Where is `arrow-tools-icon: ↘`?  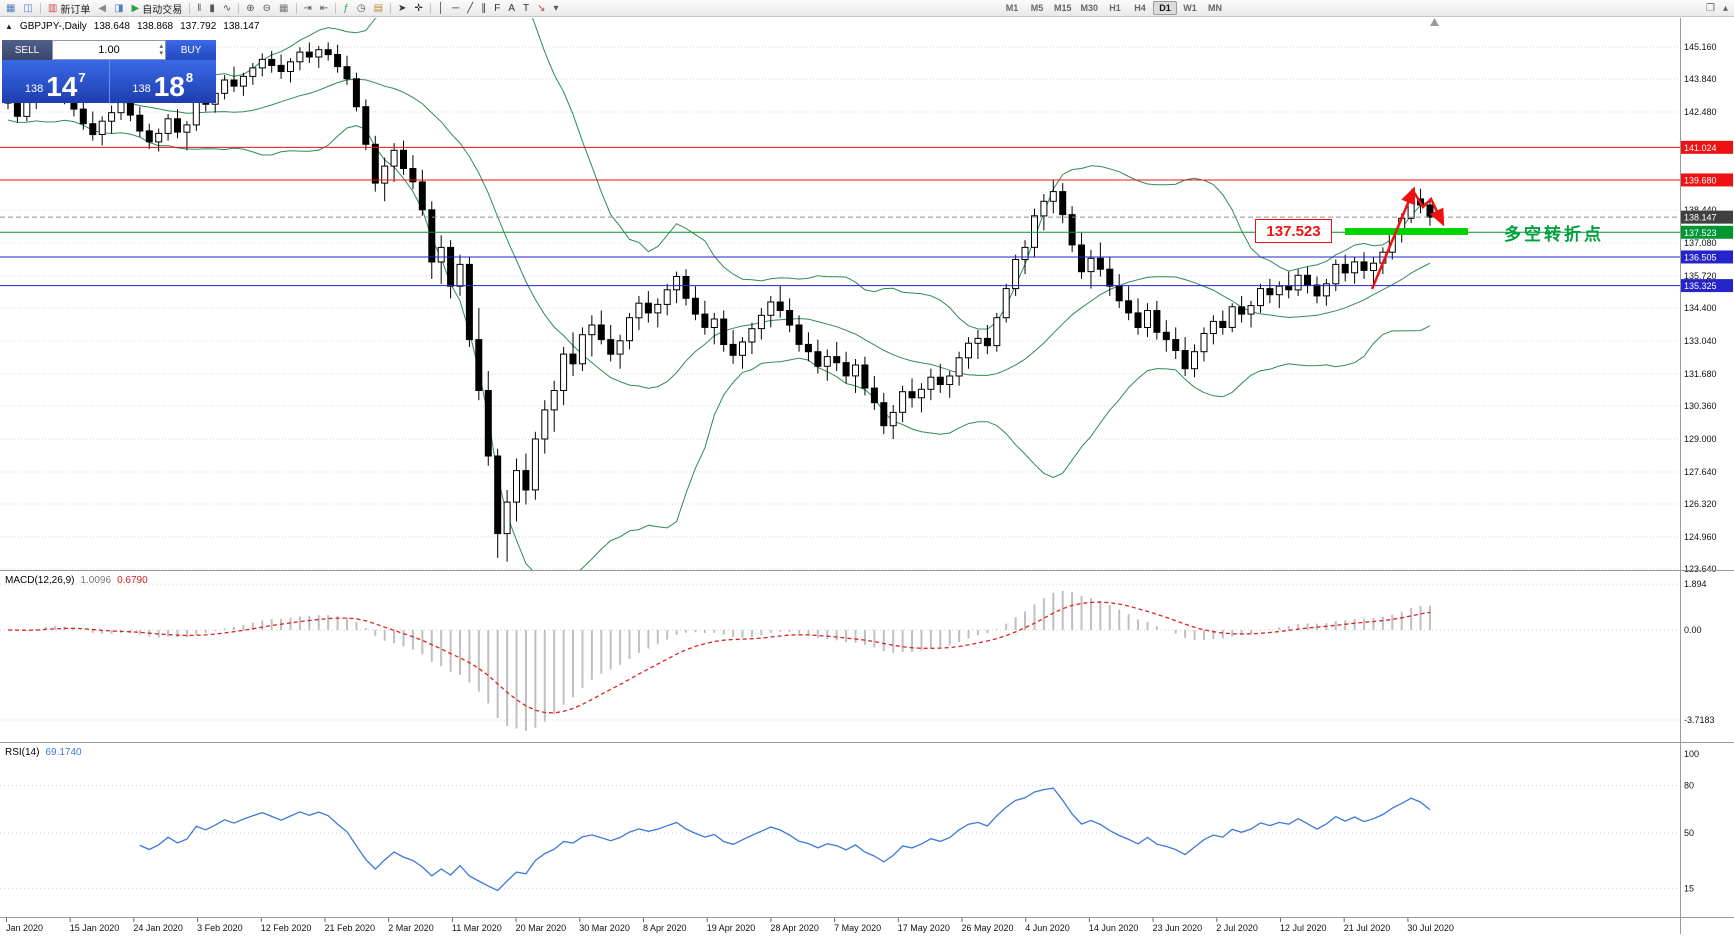
arrow-tools-icon: ↘ is located at coordinates (541, 8).